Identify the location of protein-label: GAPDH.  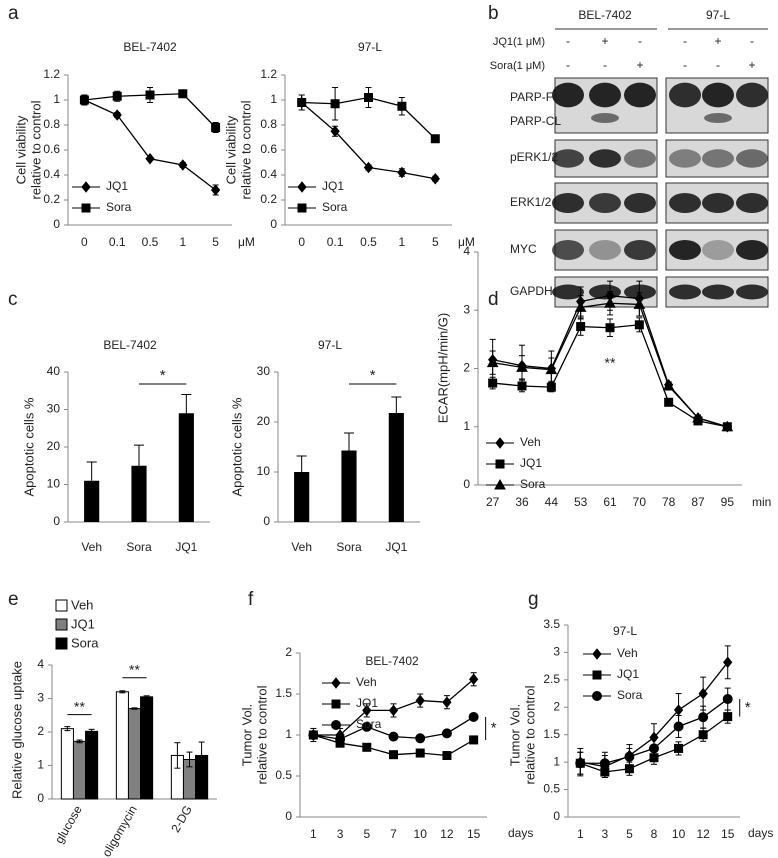
(531, 291).